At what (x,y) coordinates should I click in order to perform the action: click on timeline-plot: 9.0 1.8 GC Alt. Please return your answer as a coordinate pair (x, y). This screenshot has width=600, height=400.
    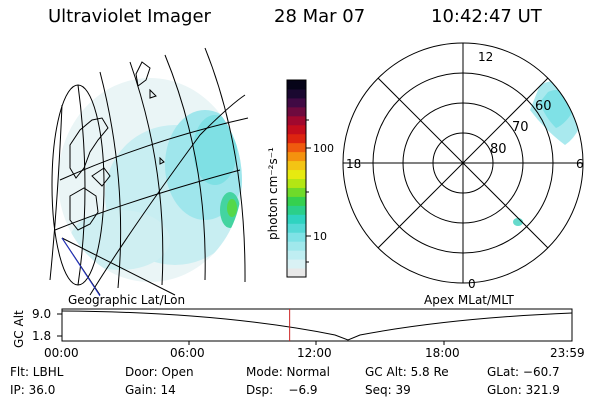
    Looking at the image, I should click on (292, 327).